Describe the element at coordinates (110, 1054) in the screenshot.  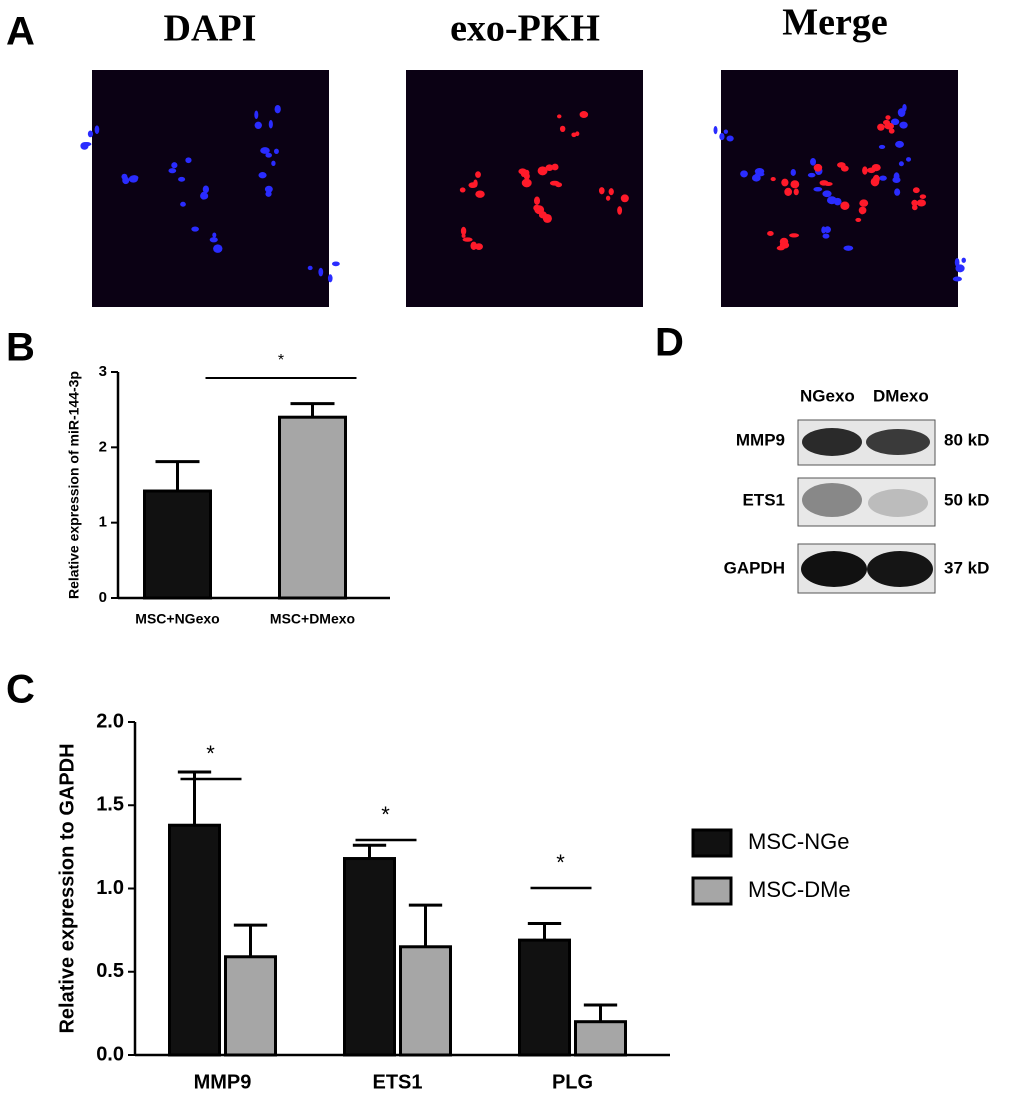
I see `y-tick-label: 0.0` at that location.